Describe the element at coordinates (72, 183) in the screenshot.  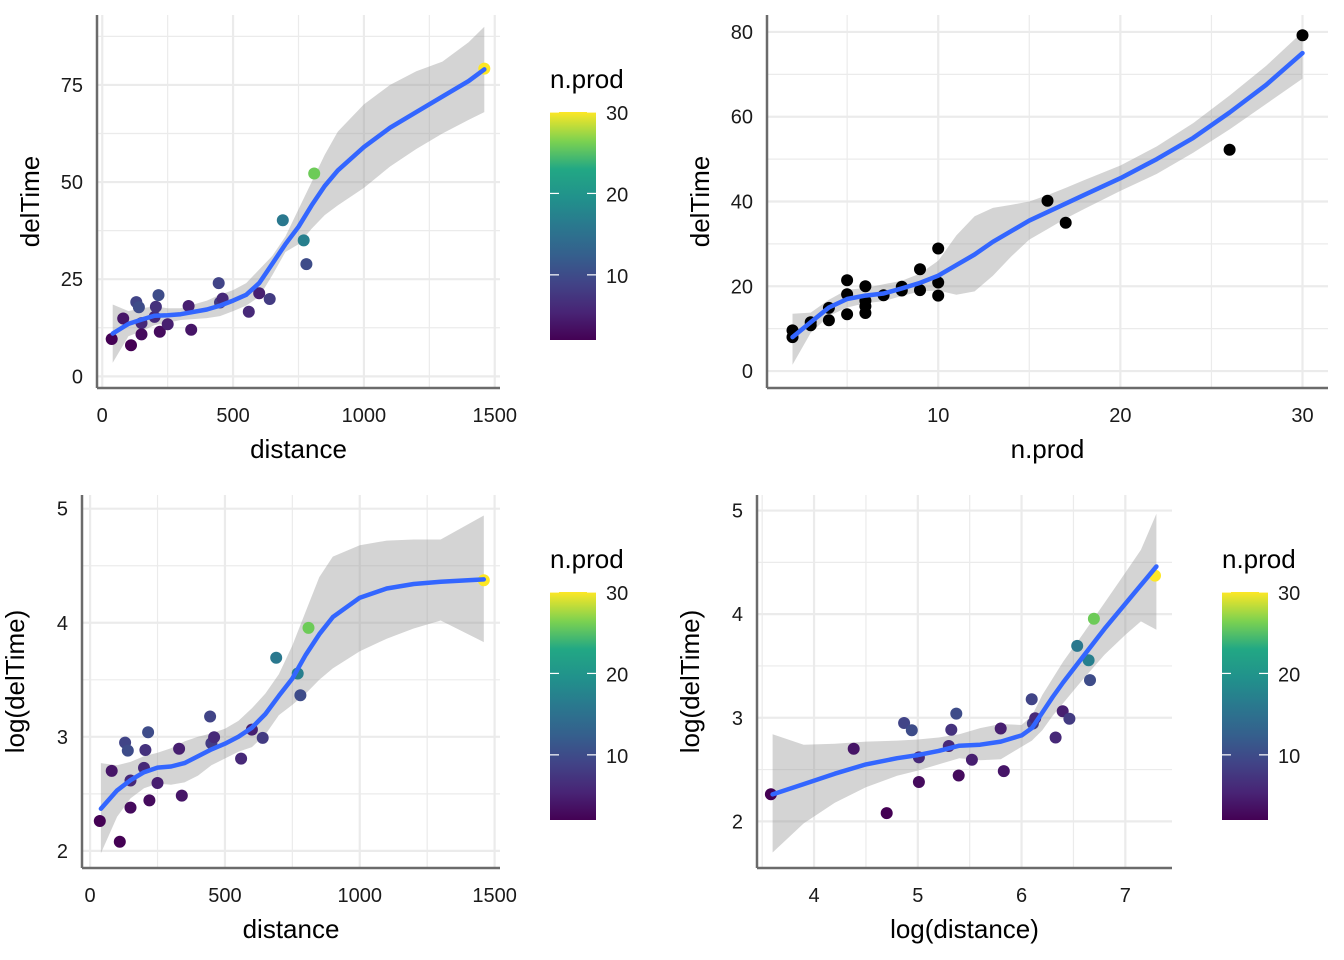
I see `y-tick-label: 50` at that location.